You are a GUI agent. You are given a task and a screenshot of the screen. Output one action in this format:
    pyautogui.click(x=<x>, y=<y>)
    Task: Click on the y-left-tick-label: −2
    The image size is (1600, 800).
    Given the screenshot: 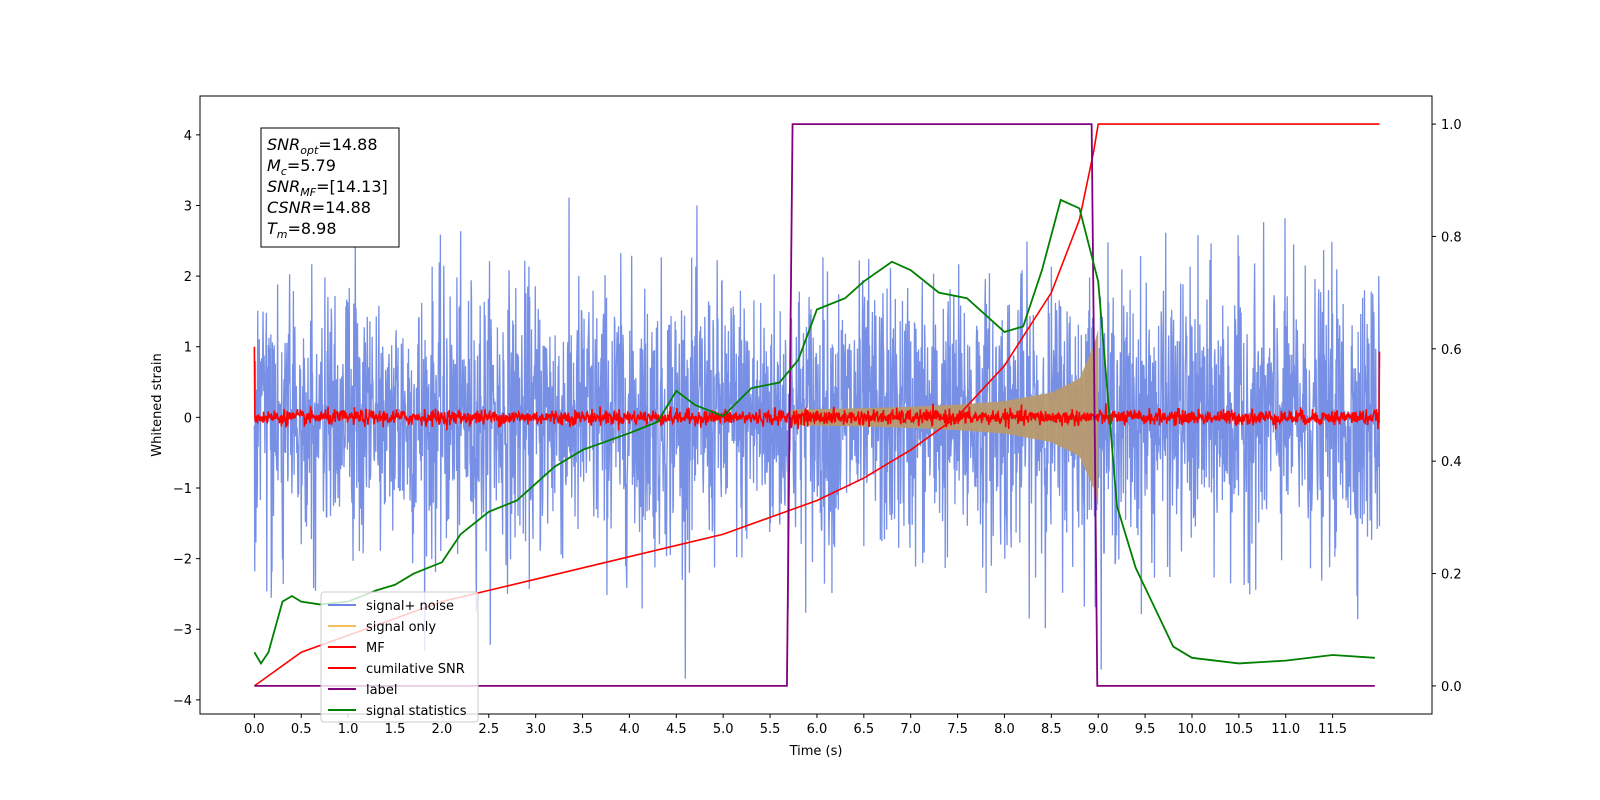 What is the action you would take?
    pyautogui.click(x=182, y=560)
    